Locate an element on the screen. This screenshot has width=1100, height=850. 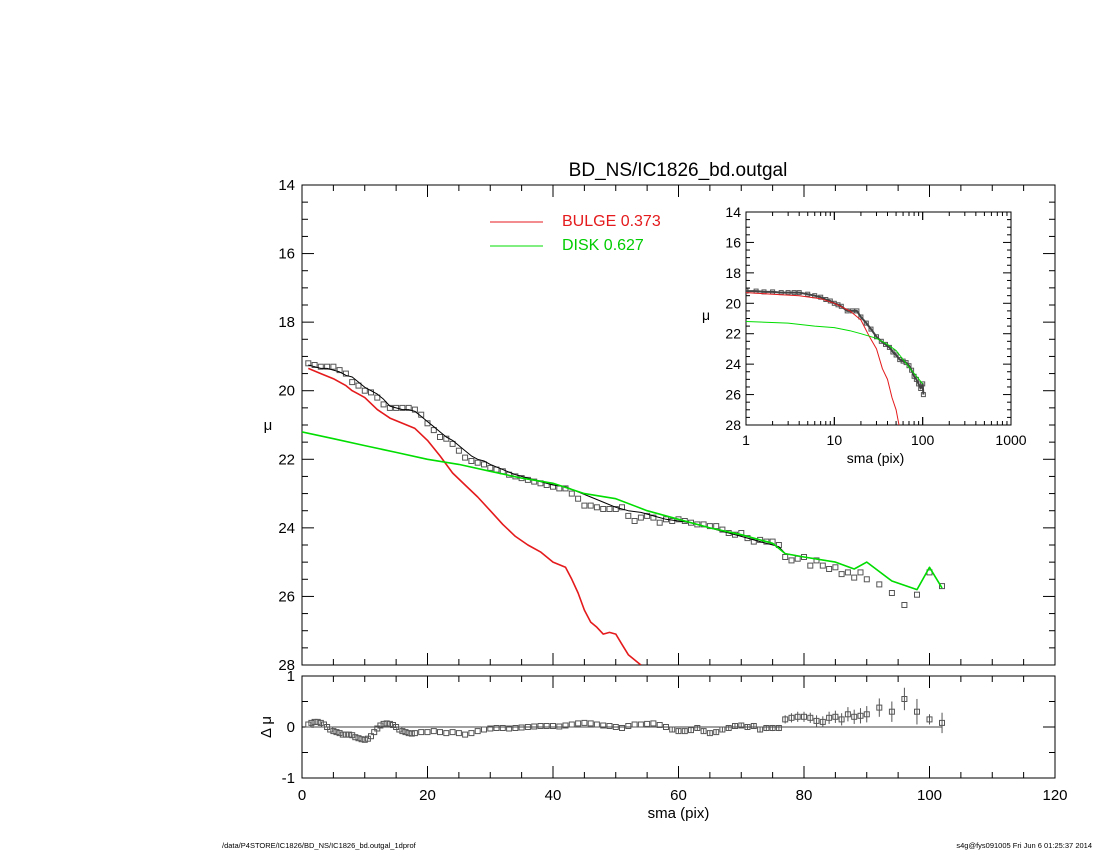
resid-y-tick-label: -1 is located at coordinates (288, 778).